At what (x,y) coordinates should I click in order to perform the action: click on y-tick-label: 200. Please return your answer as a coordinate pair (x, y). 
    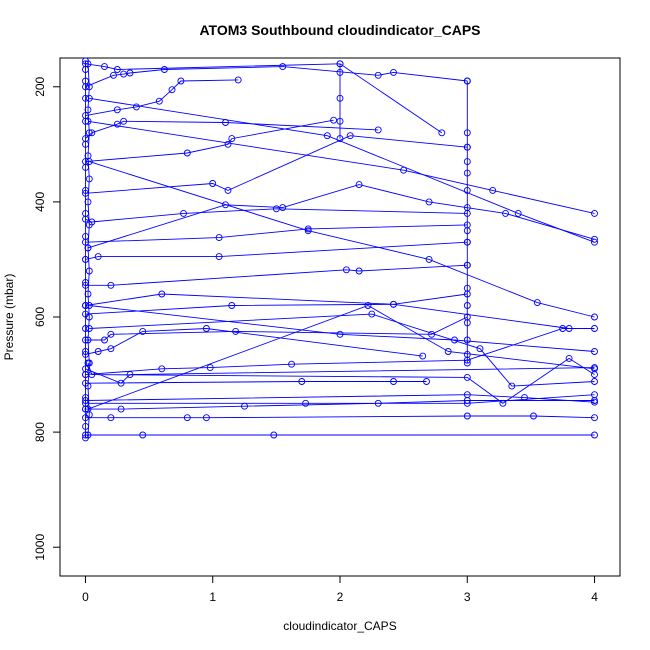
    Looking at the image, I should click on (40, 86).